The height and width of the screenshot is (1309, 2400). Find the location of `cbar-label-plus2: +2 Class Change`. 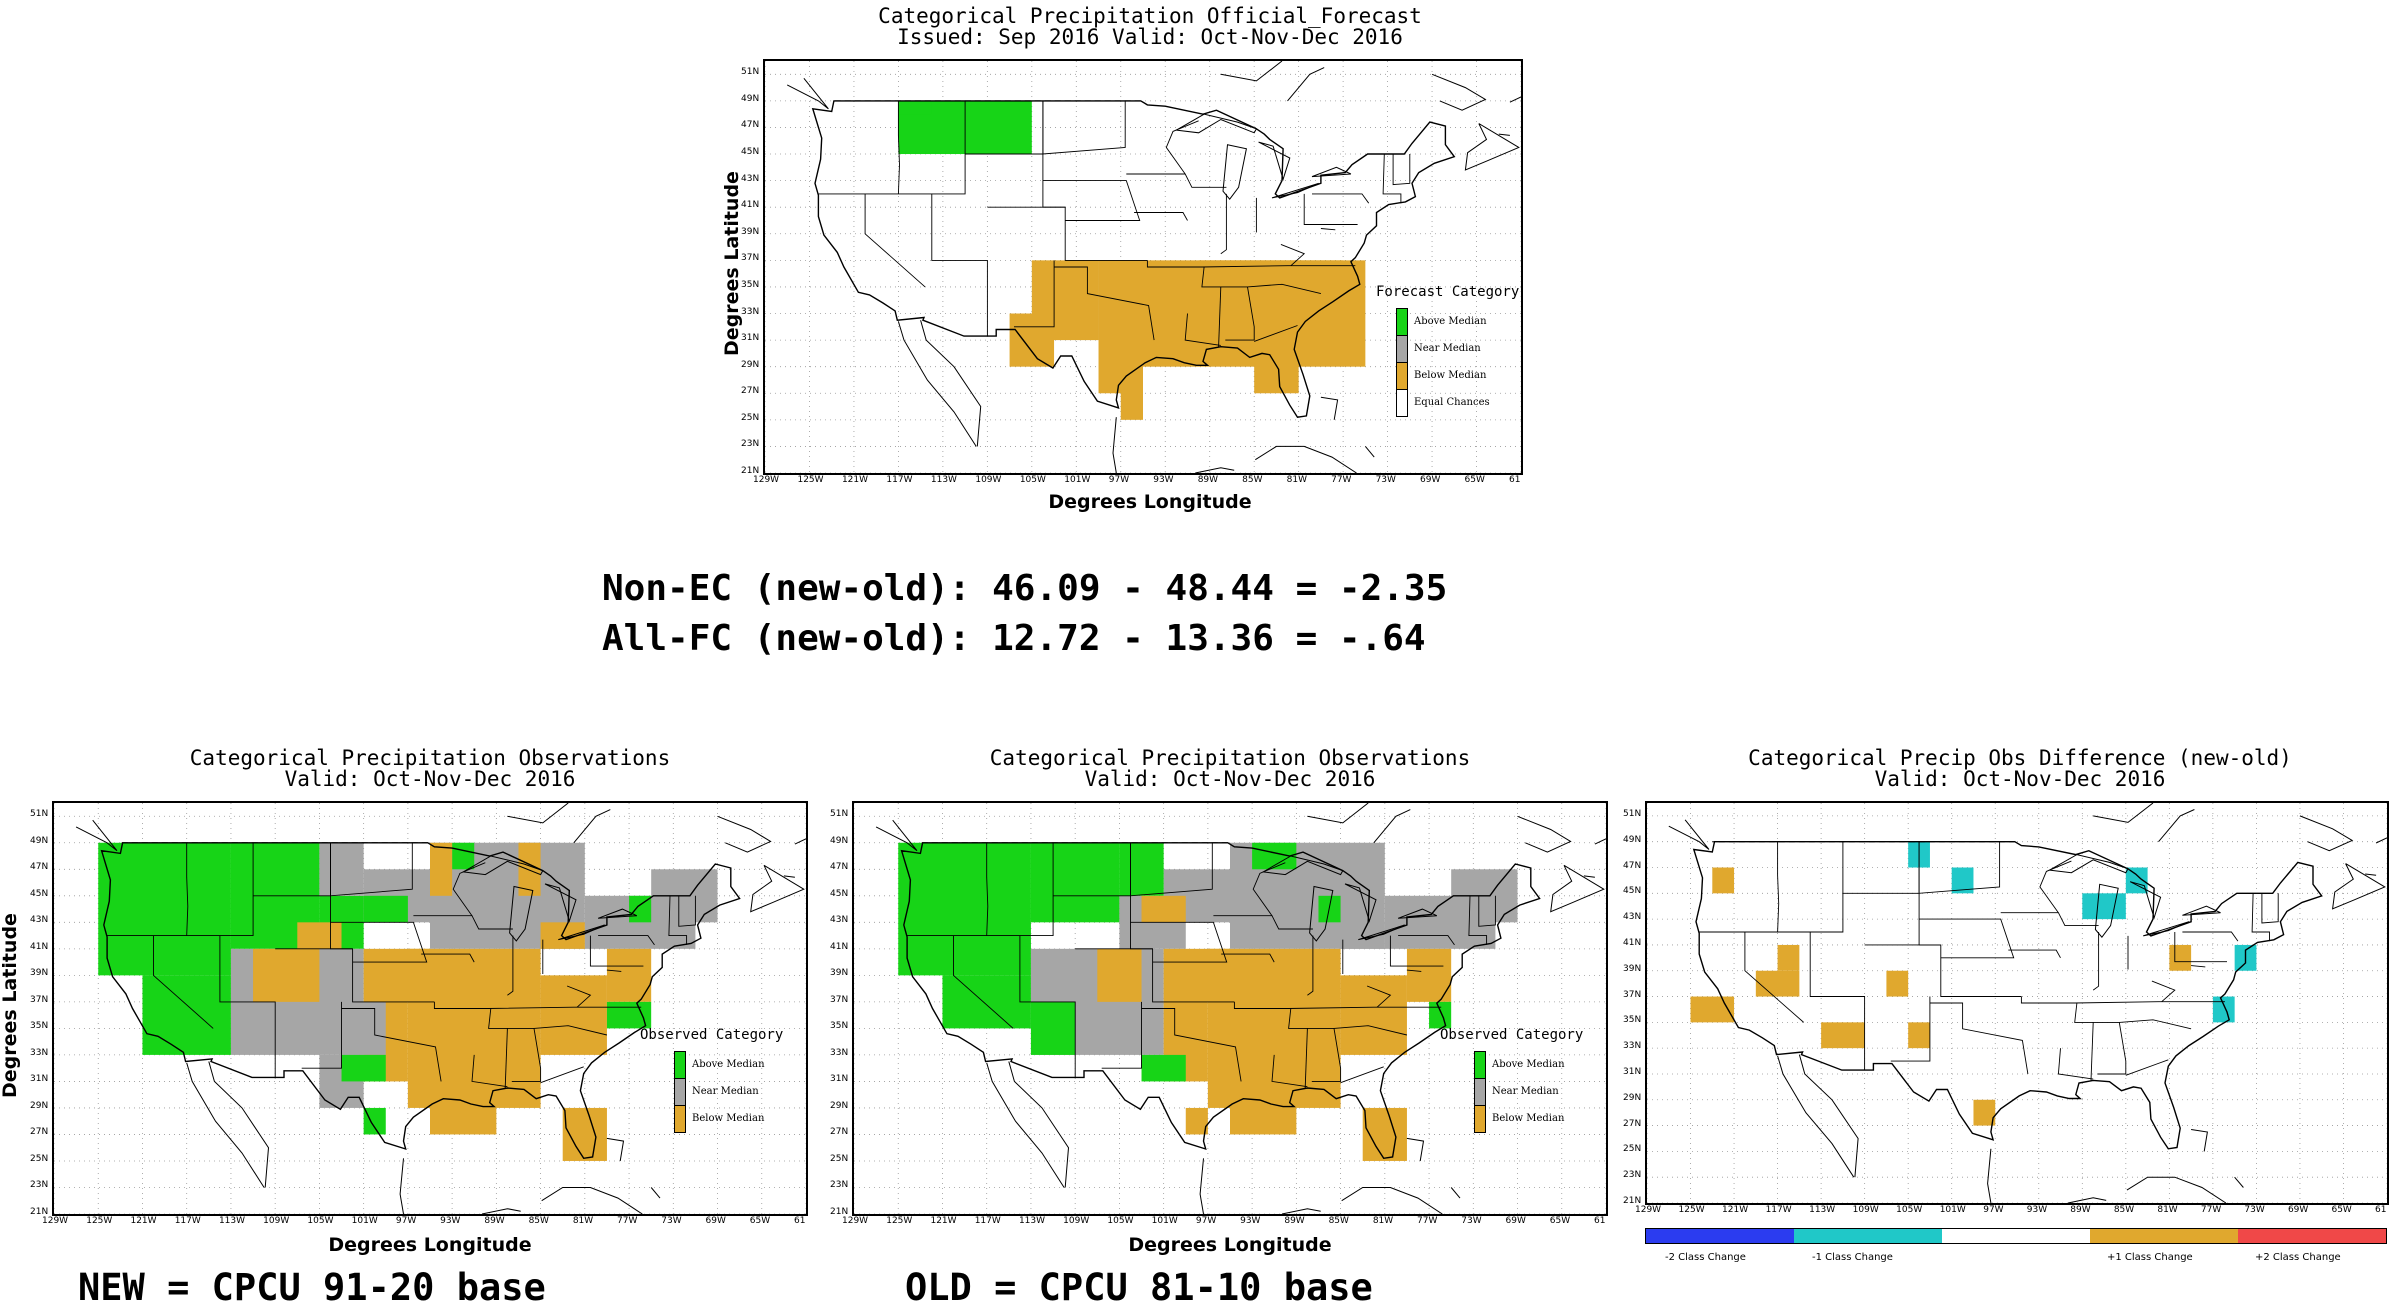

cbar-label-plus2: +2 Class Change is located at coordinates (2298, 1257).